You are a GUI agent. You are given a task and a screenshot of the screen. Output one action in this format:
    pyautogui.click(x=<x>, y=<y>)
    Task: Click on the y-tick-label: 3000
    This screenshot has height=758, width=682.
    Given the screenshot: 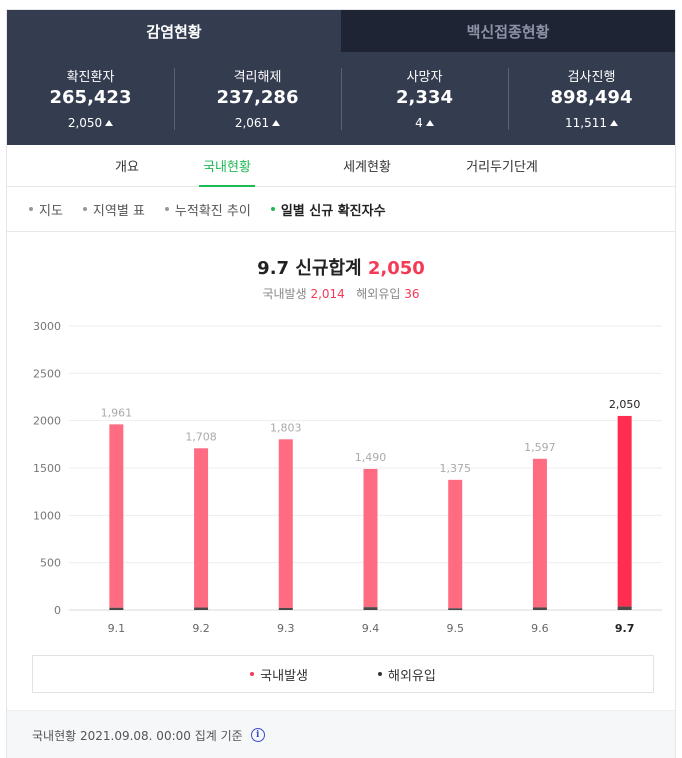 What is the action you would take?
    pyautogui.click(x=47, y=326)
    